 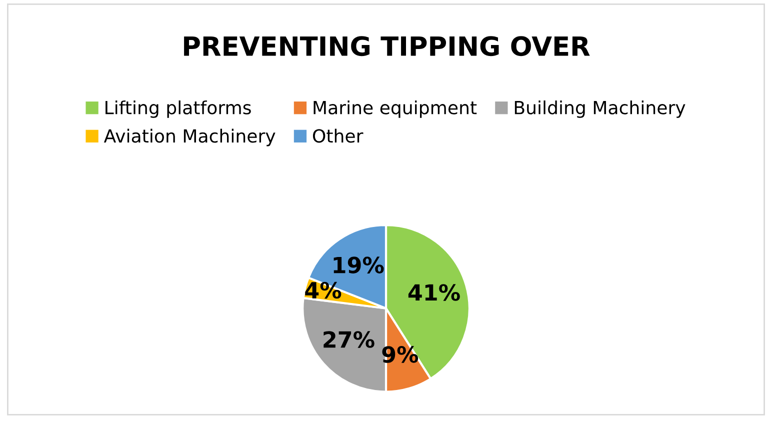 I want to click on data-label: 27%, so click(x=349, y=339).